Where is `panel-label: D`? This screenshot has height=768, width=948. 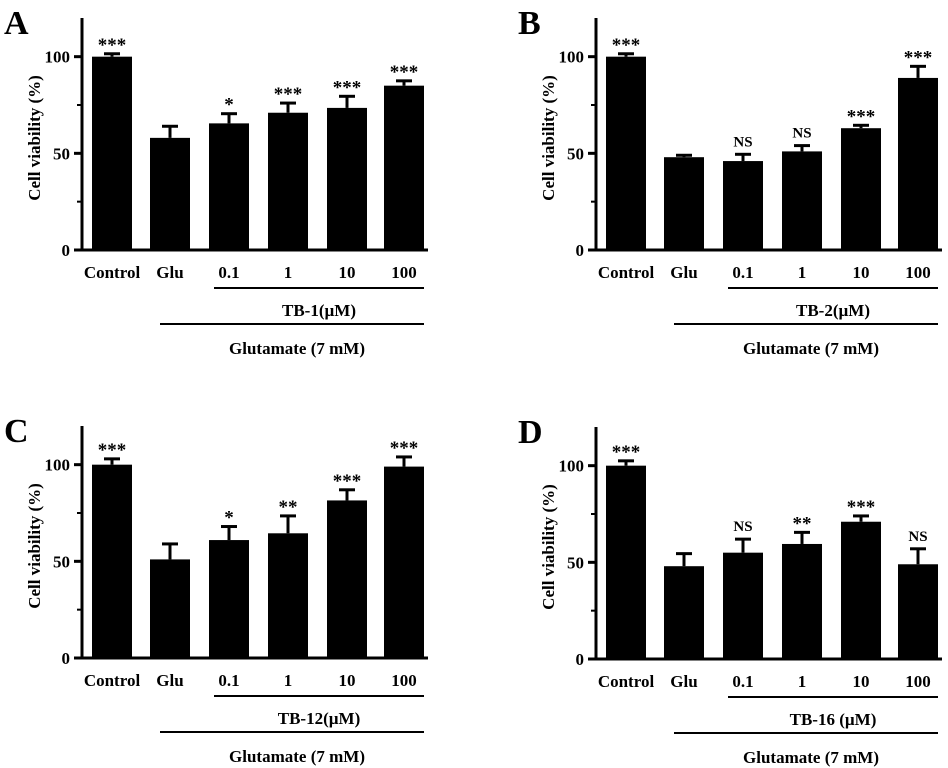 panel-label: D is located at coordinates (530, 432).